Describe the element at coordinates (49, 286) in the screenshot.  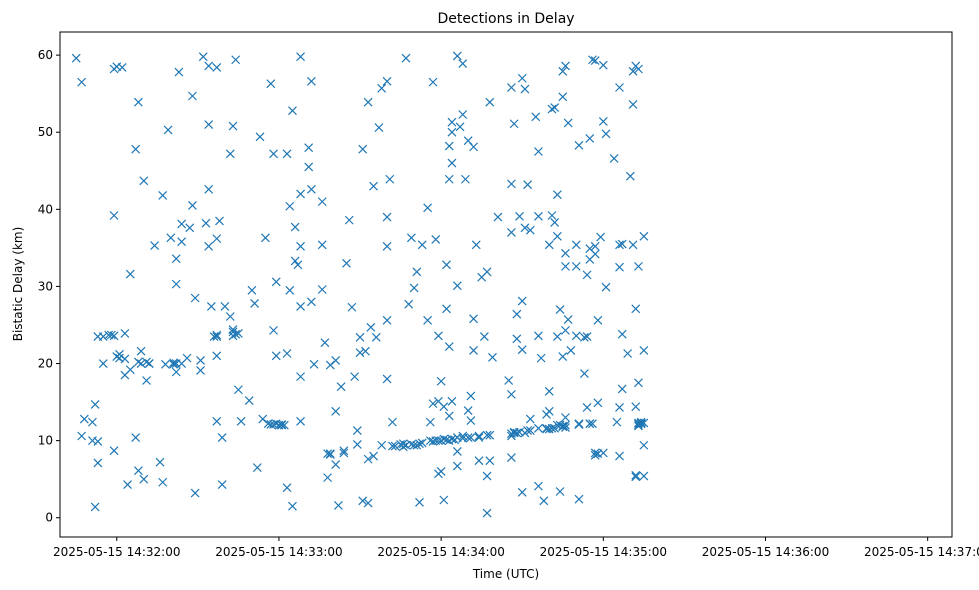
I see `y-axis: 0 10 20 30 40 50 60` at that location.